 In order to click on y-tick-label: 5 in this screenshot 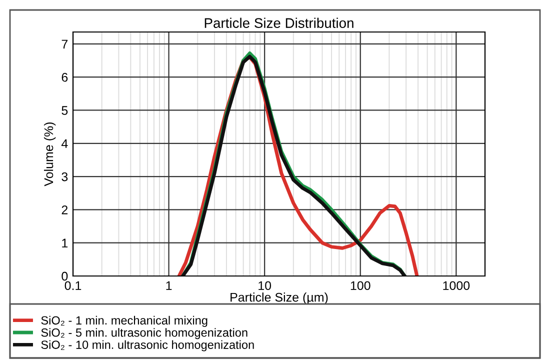, I will do `click(65, 110)`.